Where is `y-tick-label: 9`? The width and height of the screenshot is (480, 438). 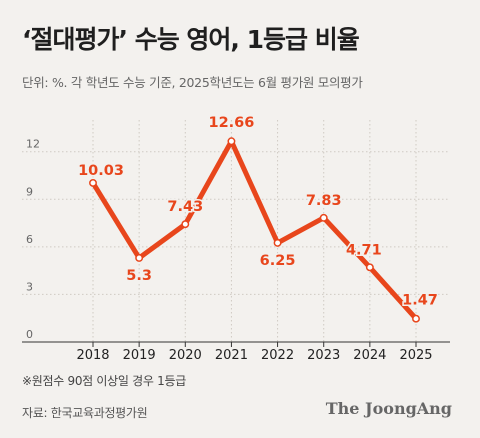 y-tick-label: 9 is located at coordinates (29, 191).